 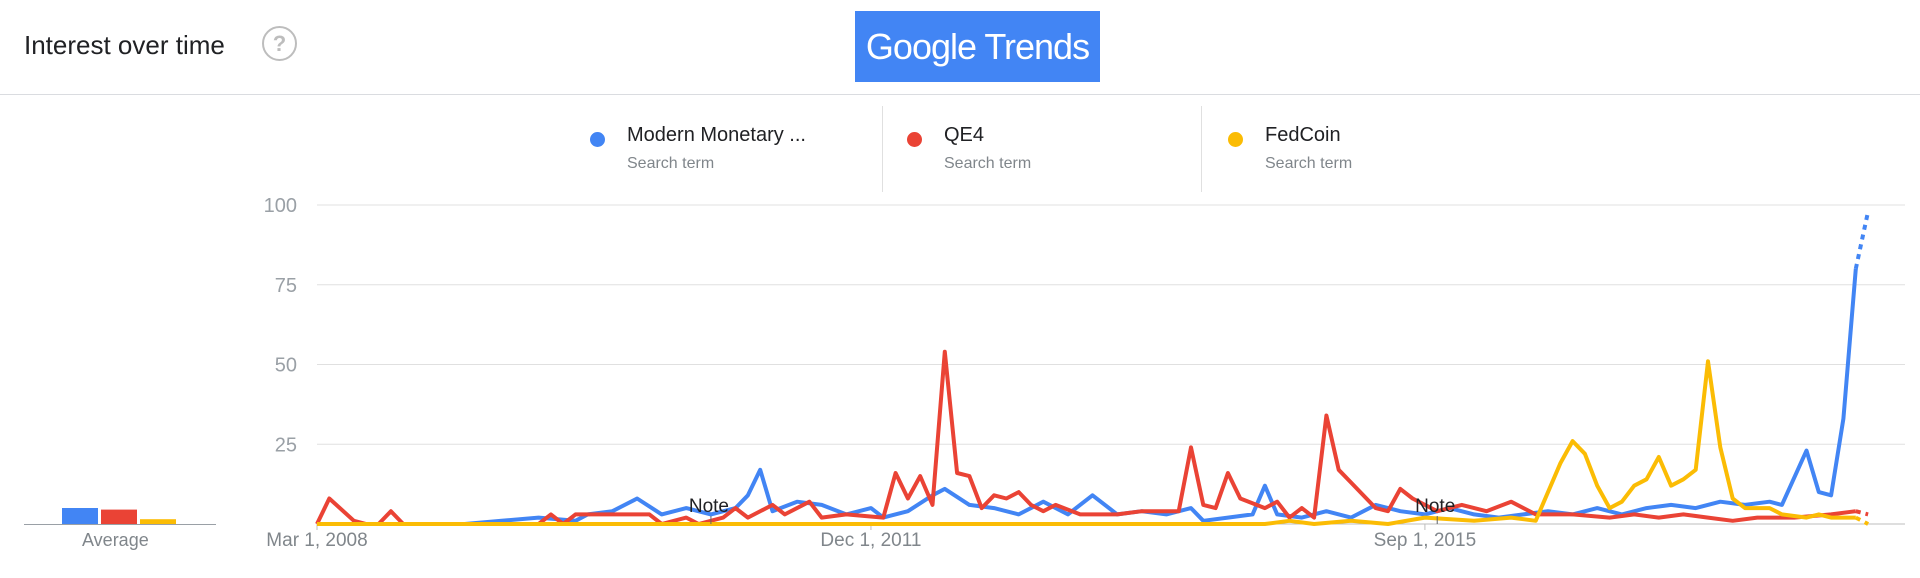 What do you see at coordinates (870, 540) in the screenshot?
I see `x-tick-label: Dec 1, 2011` at bounding box center [870, 540].